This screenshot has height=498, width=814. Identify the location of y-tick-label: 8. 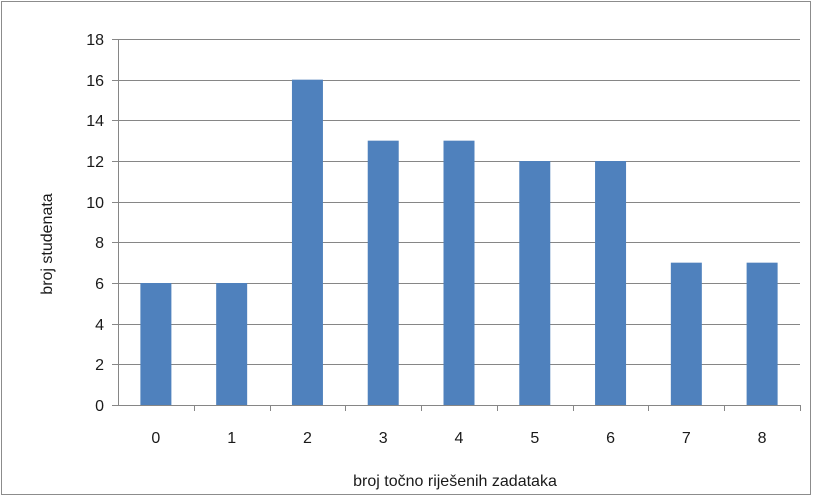
(99, 243).